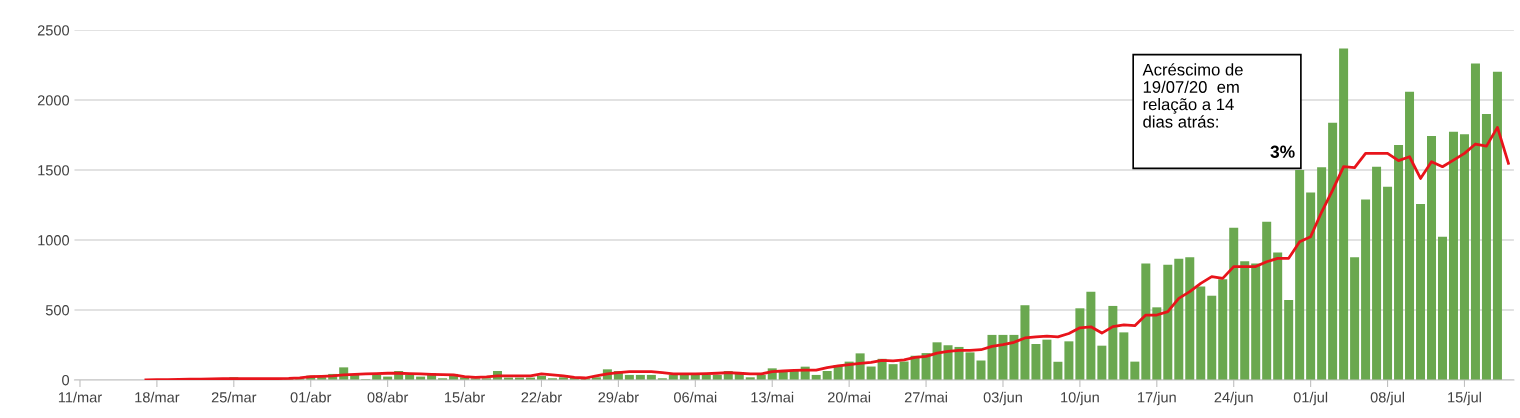 Image resolution: width=1520 pixels, height=418 pixels. What do you see at coordinates (695, 397) in the screenshot?
I see `x-tick-label: 06/mai` at bounding box center [695, 397].